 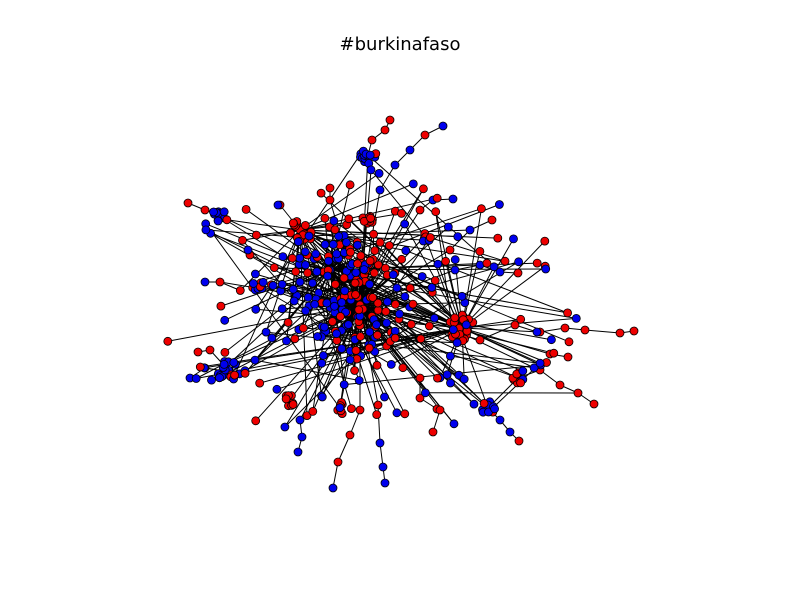 I want to click on chart-title: #burkinafaso, so click(x=400, y=44).